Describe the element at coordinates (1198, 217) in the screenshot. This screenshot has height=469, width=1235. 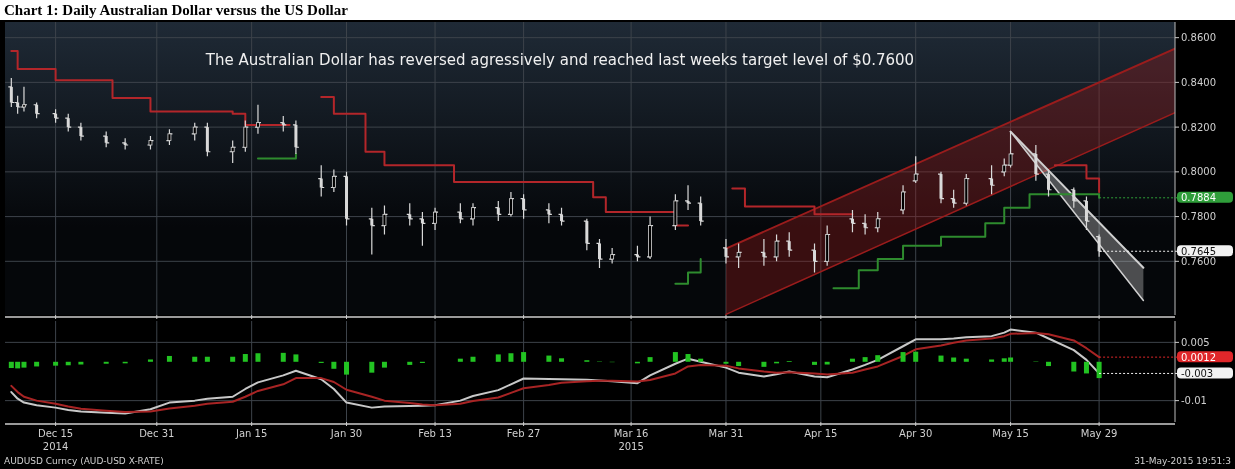
I see `y-tick-label: 0.7800` at that location.